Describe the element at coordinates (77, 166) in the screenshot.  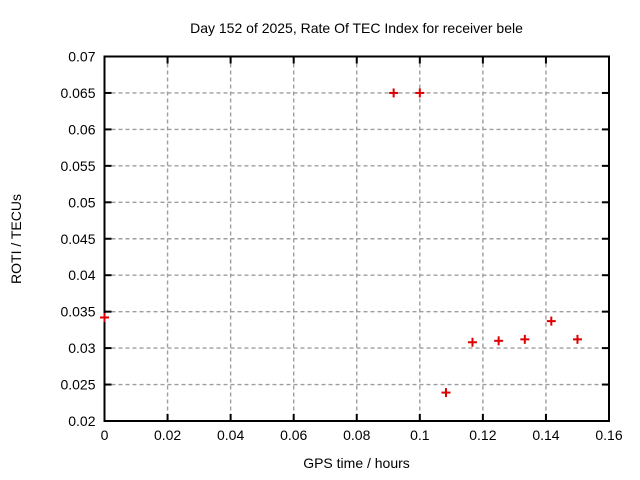
I see `y-tick-label: 0.055` at that location.